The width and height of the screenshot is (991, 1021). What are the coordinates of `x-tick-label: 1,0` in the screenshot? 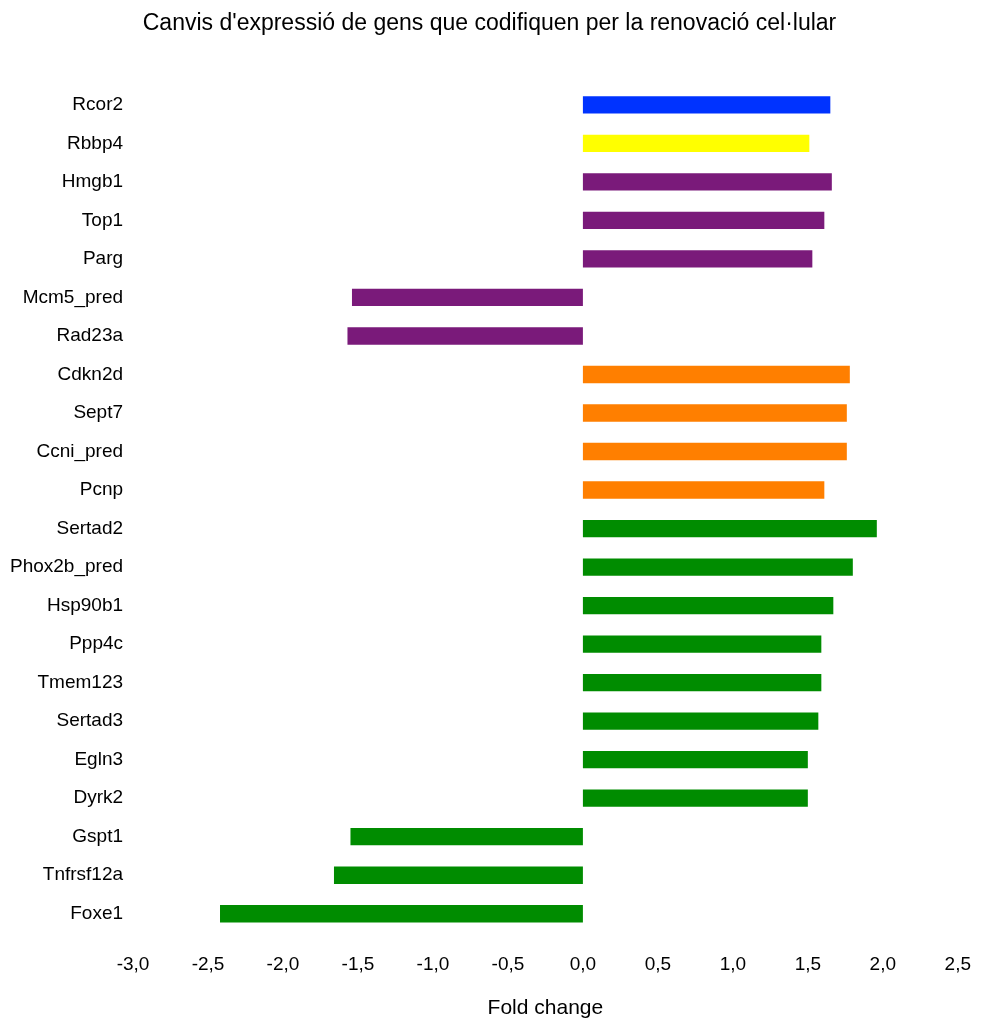 It's located at (733, 963).